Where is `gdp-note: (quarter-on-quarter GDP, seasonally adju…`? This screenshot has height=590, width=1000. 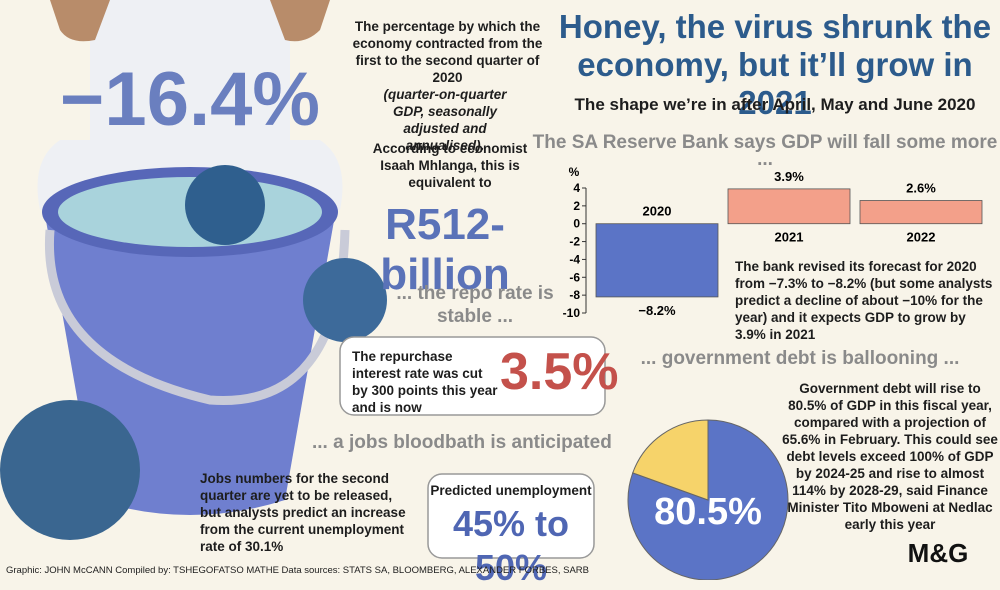
gdp-note: (quarter-on-quarter GDP, seasonally adju… is located at coordinates (445, 120).